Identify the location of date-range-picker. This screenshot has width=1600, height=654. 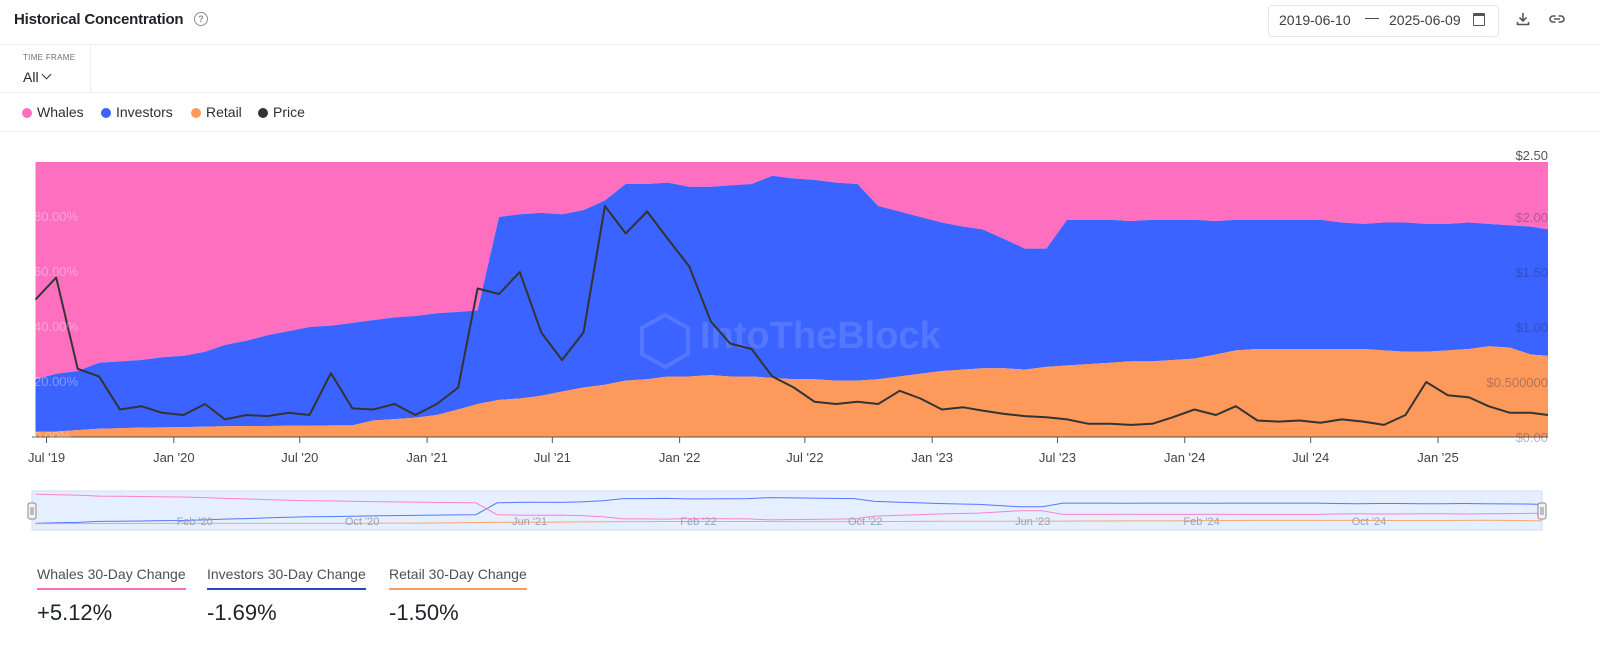
(1383, 21).